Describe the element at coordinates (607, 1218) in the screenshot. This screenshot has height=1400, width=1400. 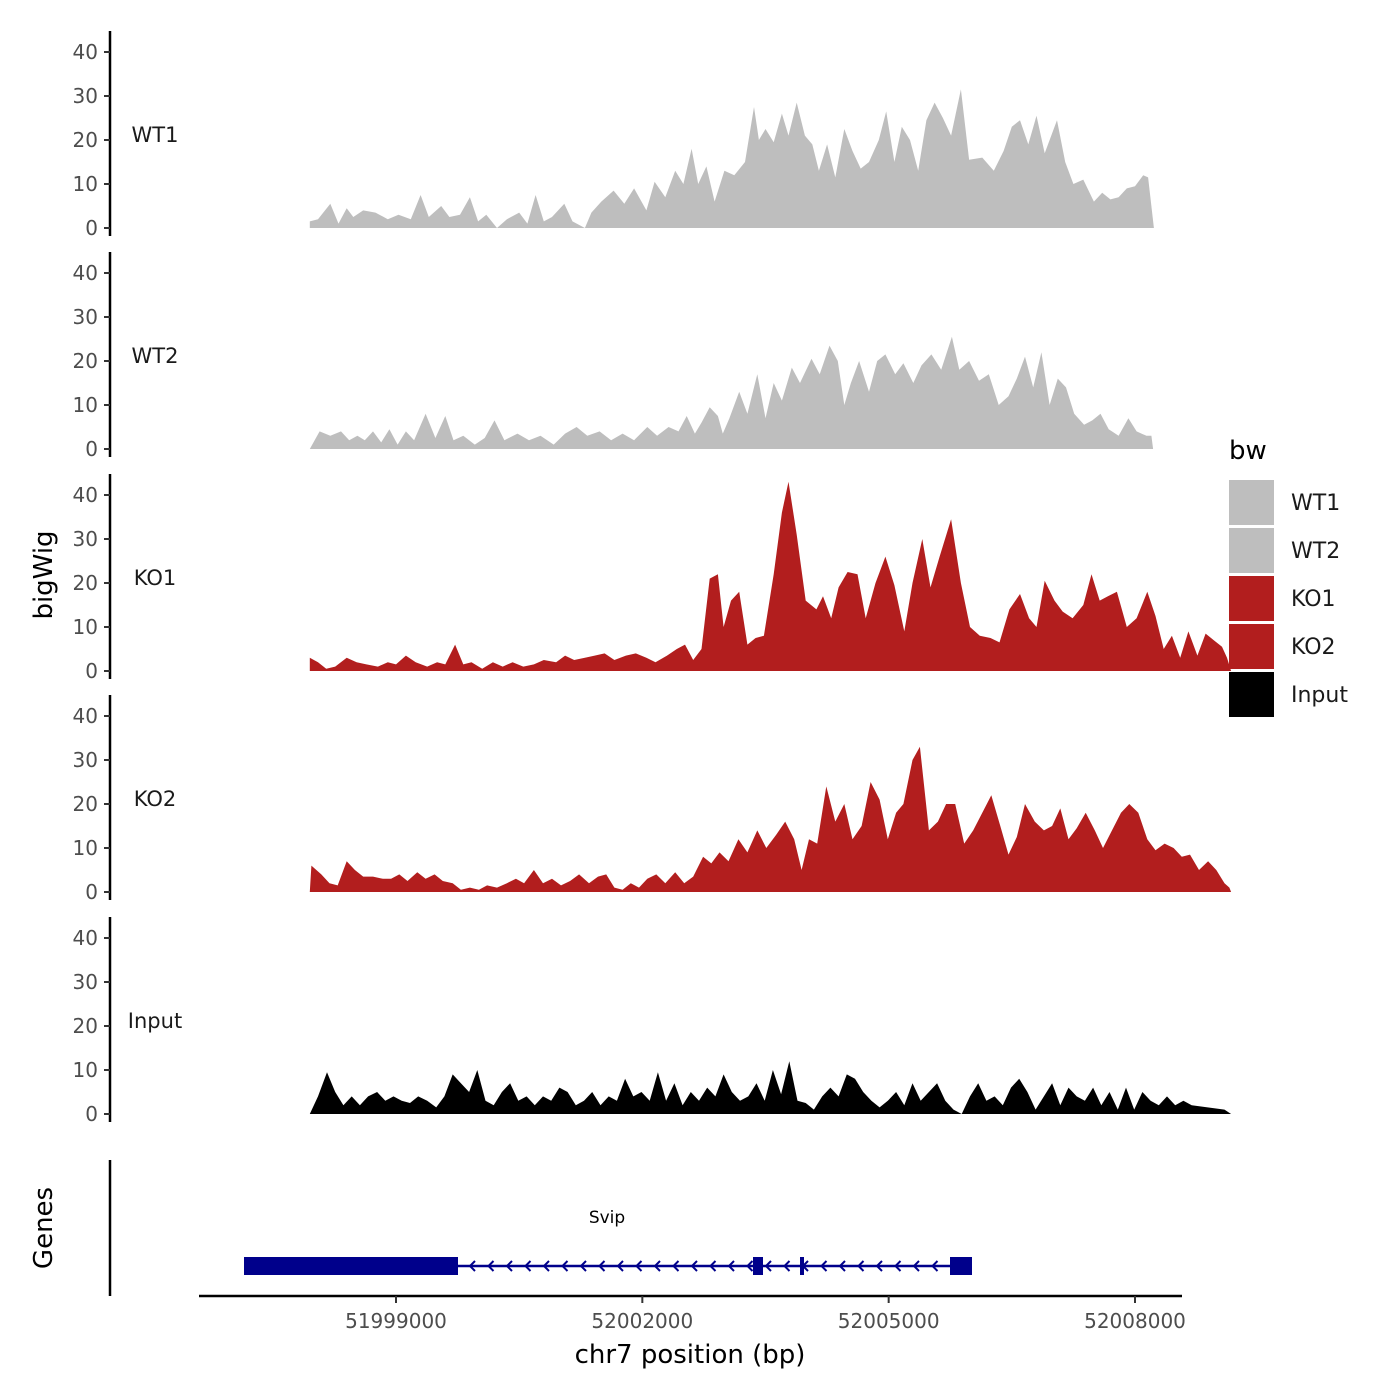
I see `gene-name-label: Svip` at that location.